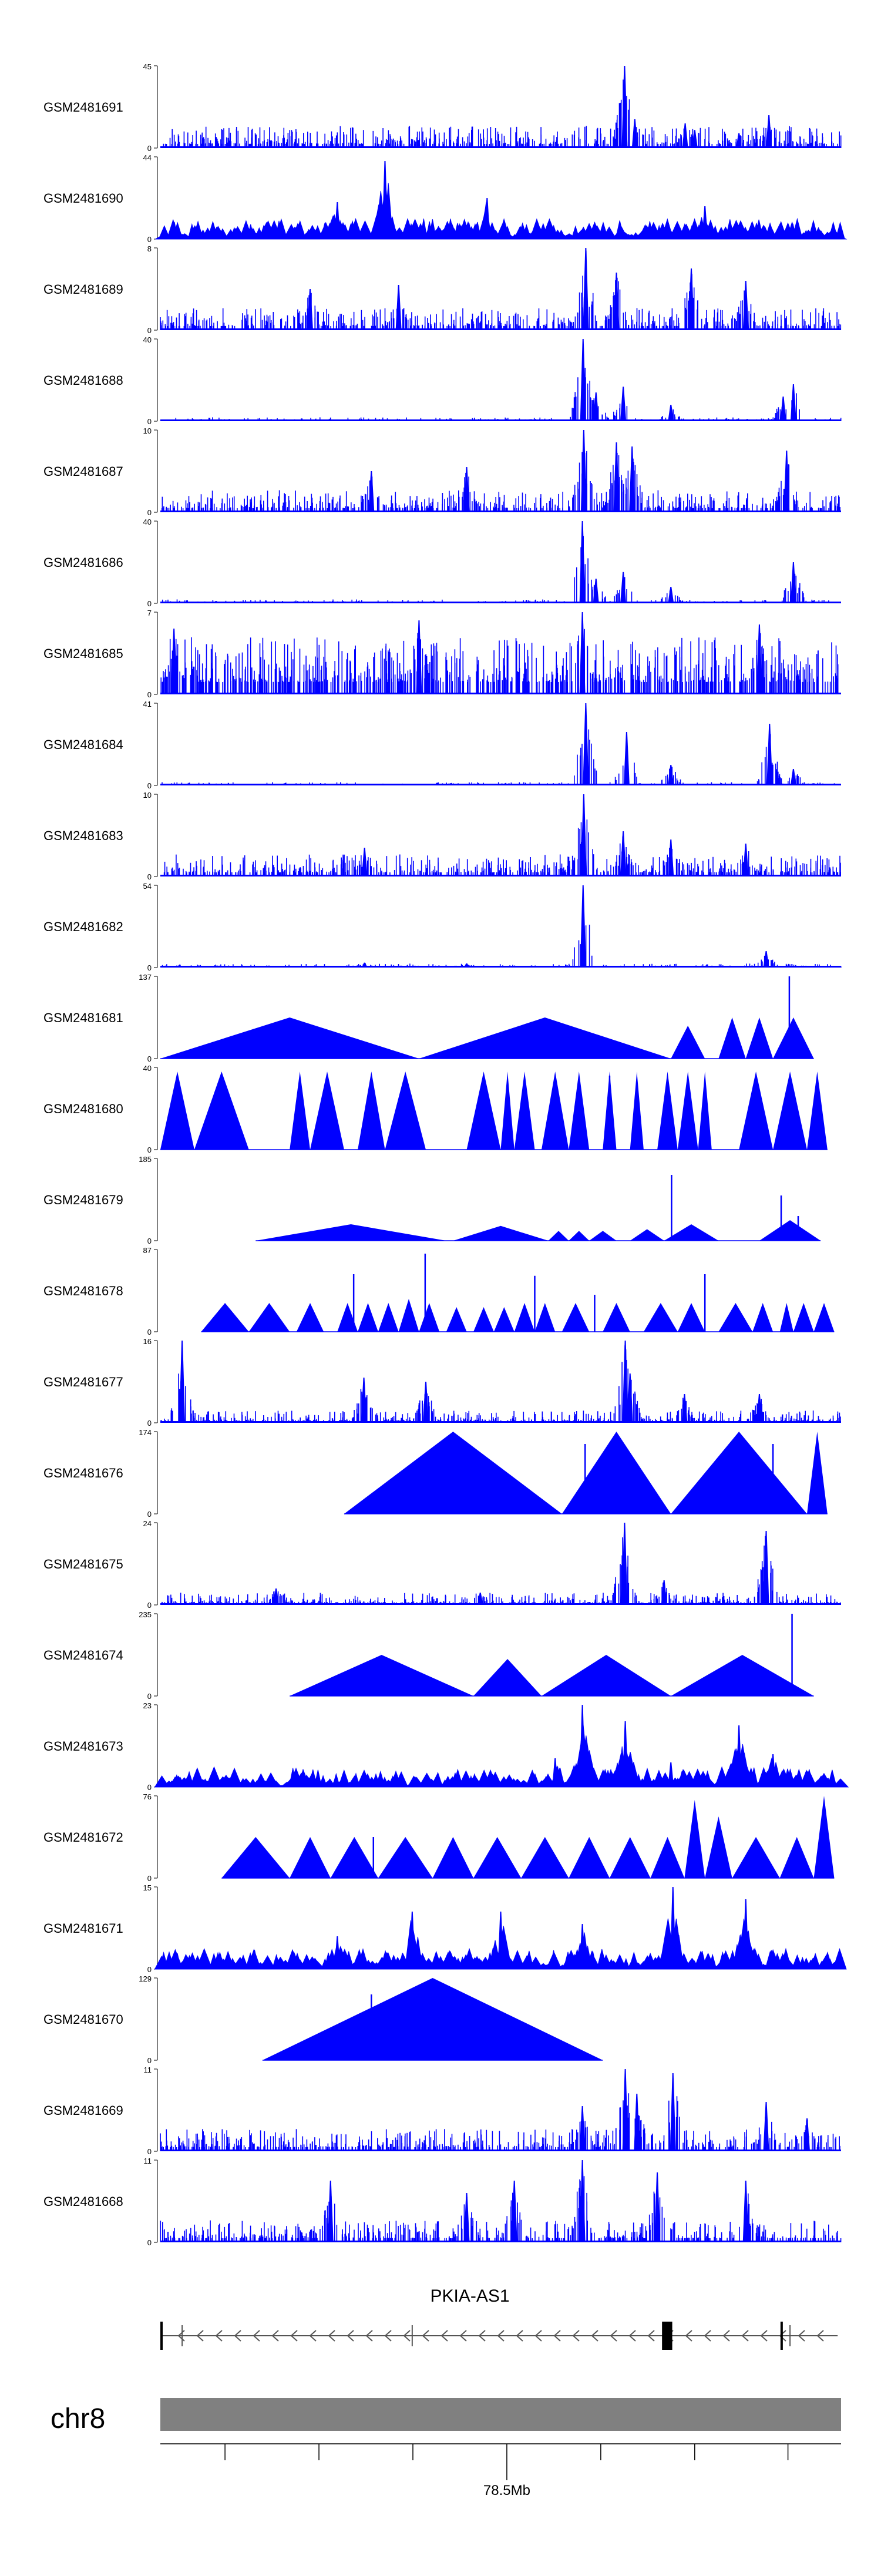 This screenshot has height=2576, width=881. I want to click on track-GSM2481670: GSM2481670 129 0, so click(323, 2019).